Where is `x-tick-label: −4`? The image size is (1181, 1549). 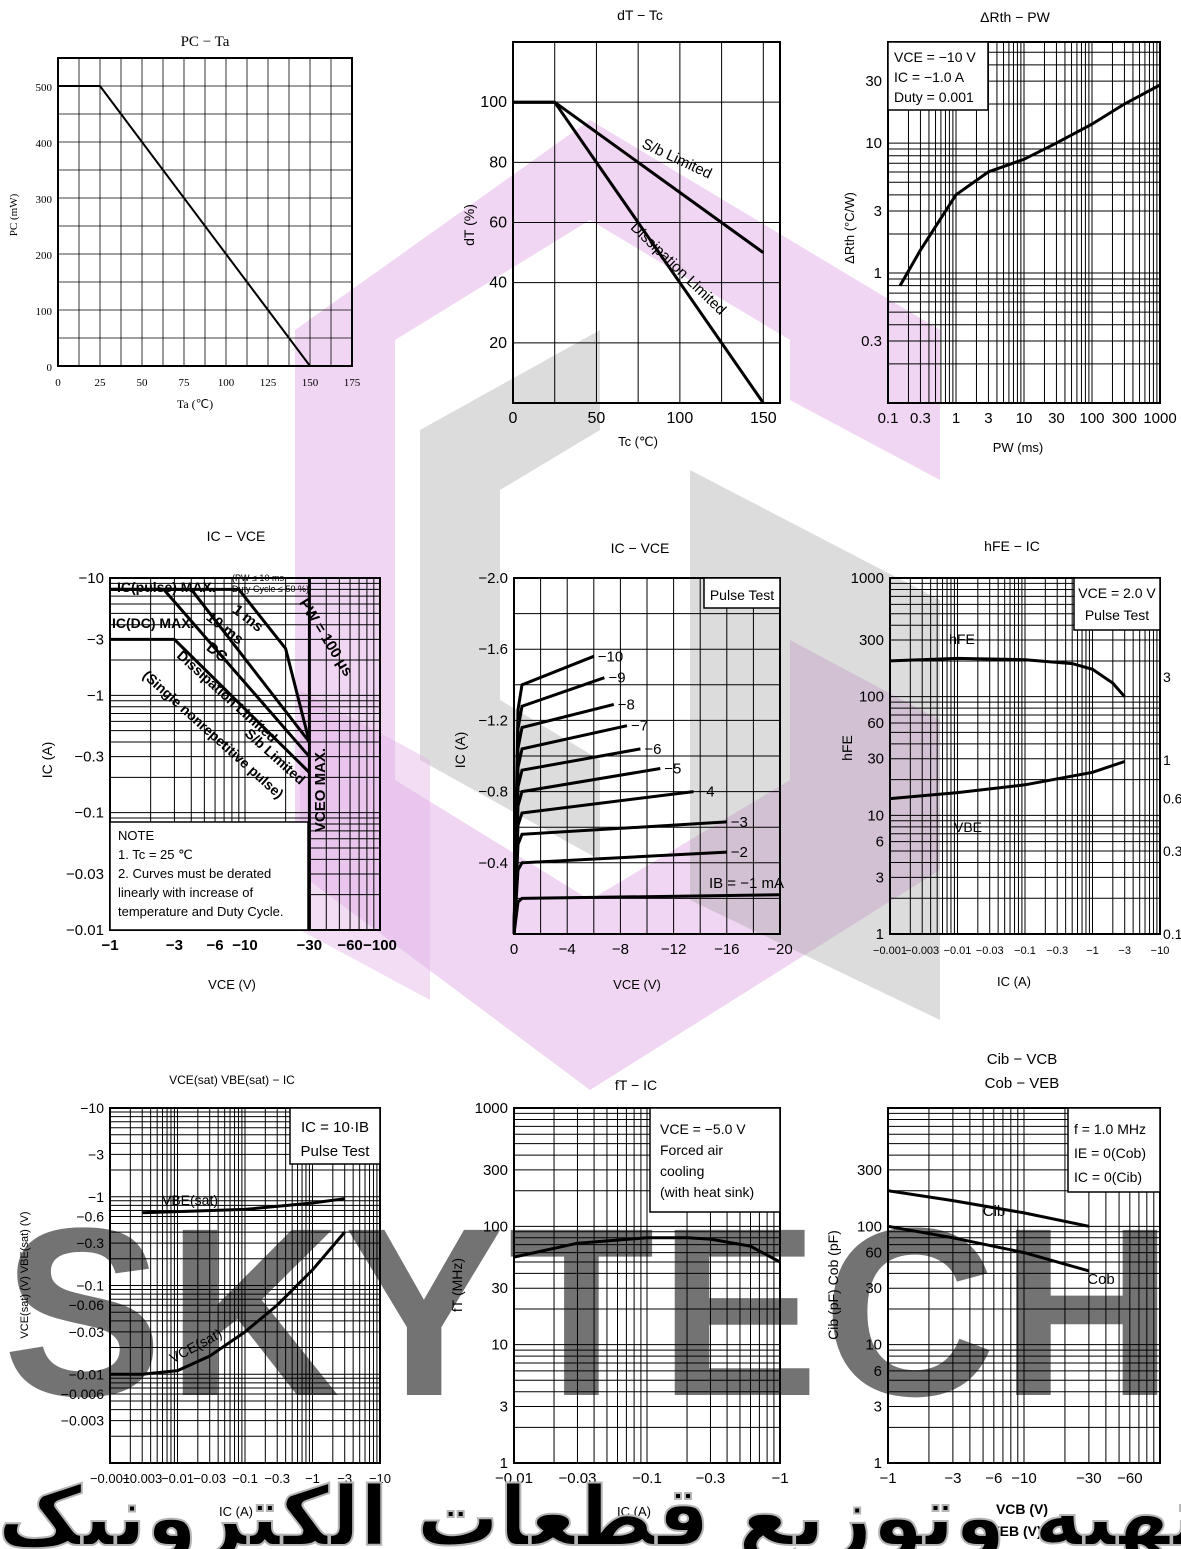
x-tick-label: −4 is located at coordinates (567, 949).